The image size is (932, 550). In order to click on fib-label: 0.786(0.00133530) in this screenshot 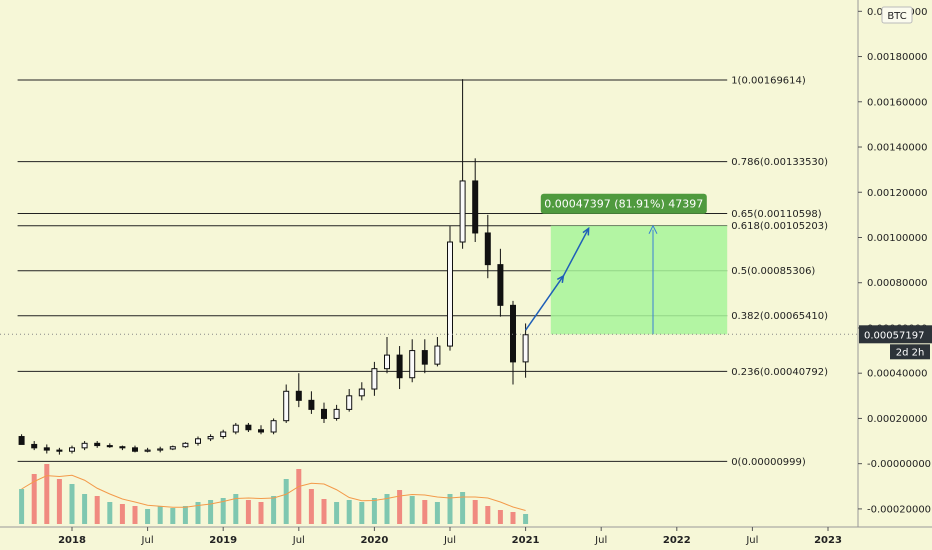, I will do `click(779, 162)`.